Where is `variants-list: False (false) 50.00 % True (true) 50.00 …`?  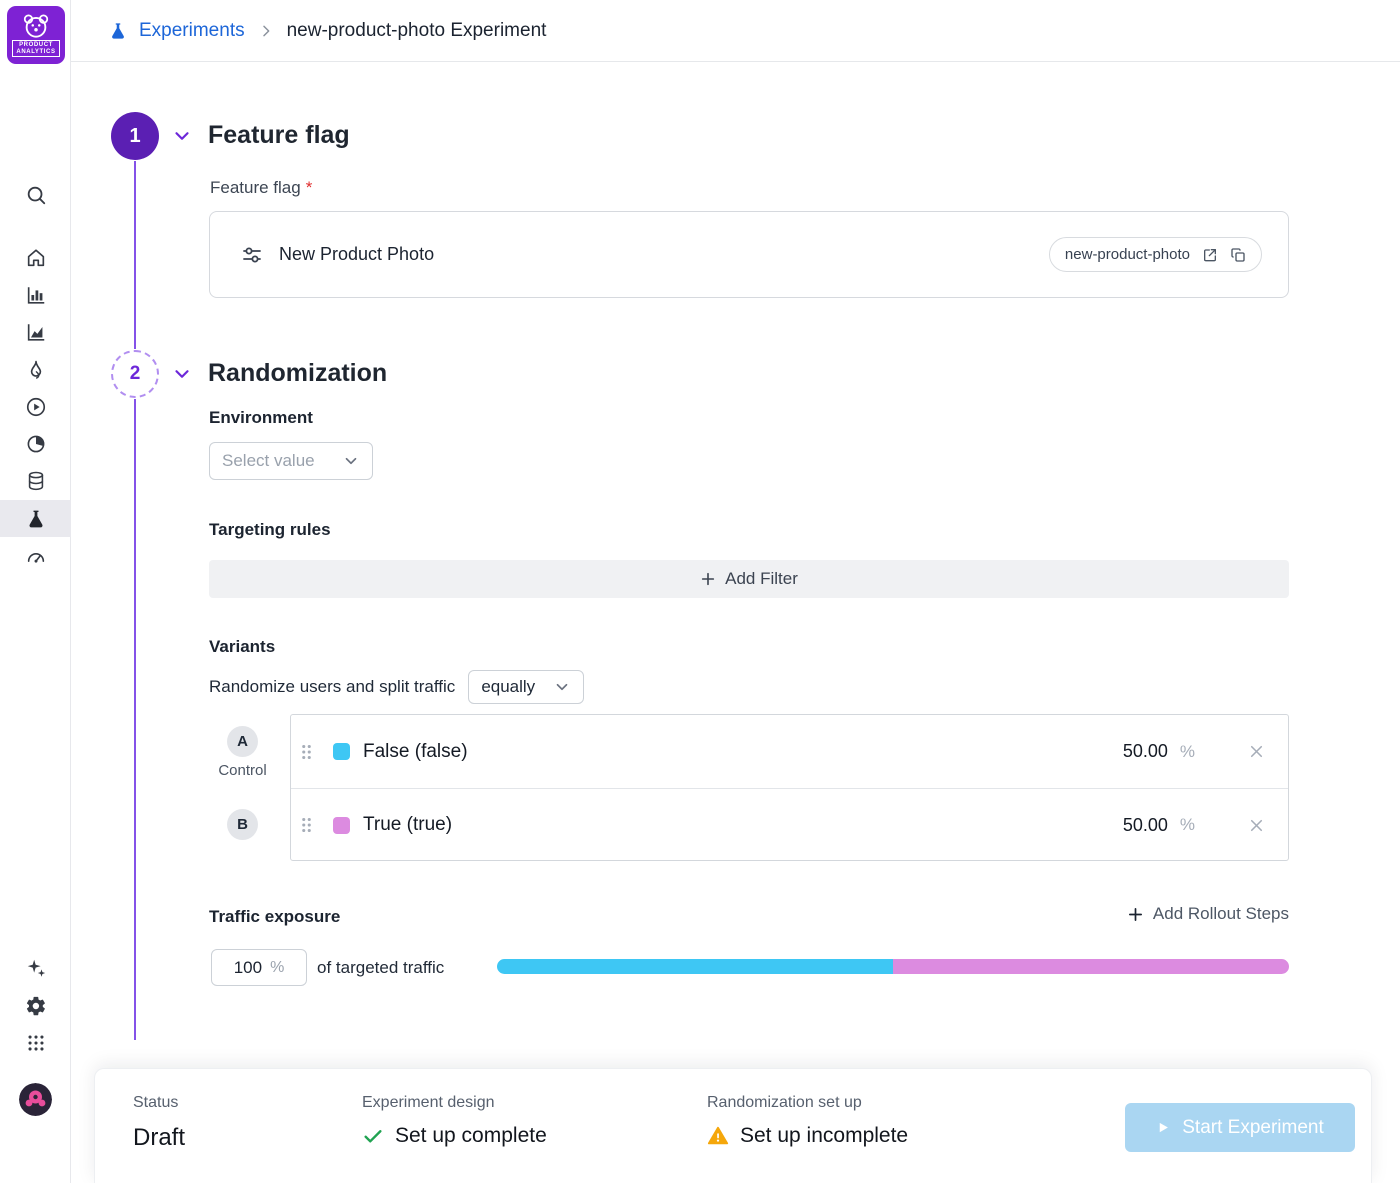
variants-list: False (false) 50.00 % True (true) 50.00 … is located at coordinates (789, 787).